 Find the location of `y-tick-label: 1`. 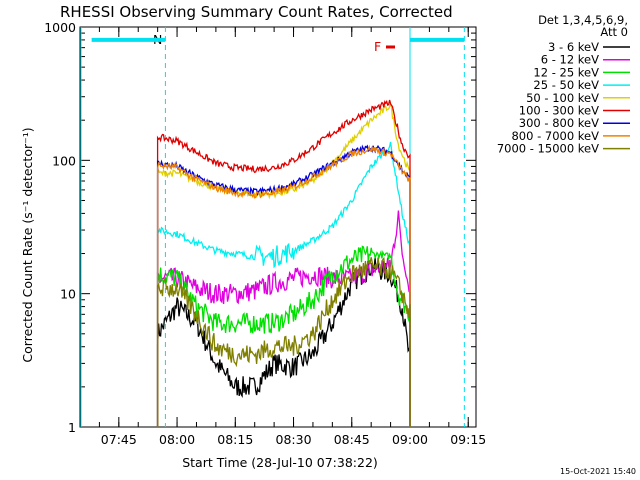

y-tick-label: 1 is located at coordinates (72, 427).